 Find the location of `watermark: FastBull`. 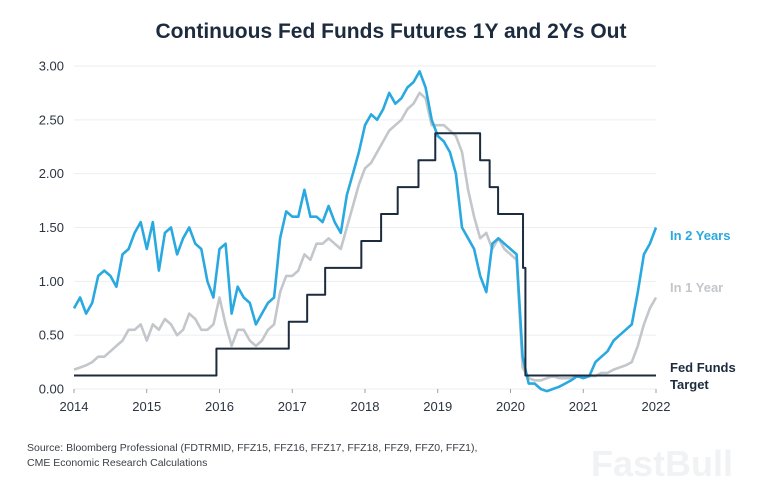

watermark: FastBull is located at coordinates (662, 463).